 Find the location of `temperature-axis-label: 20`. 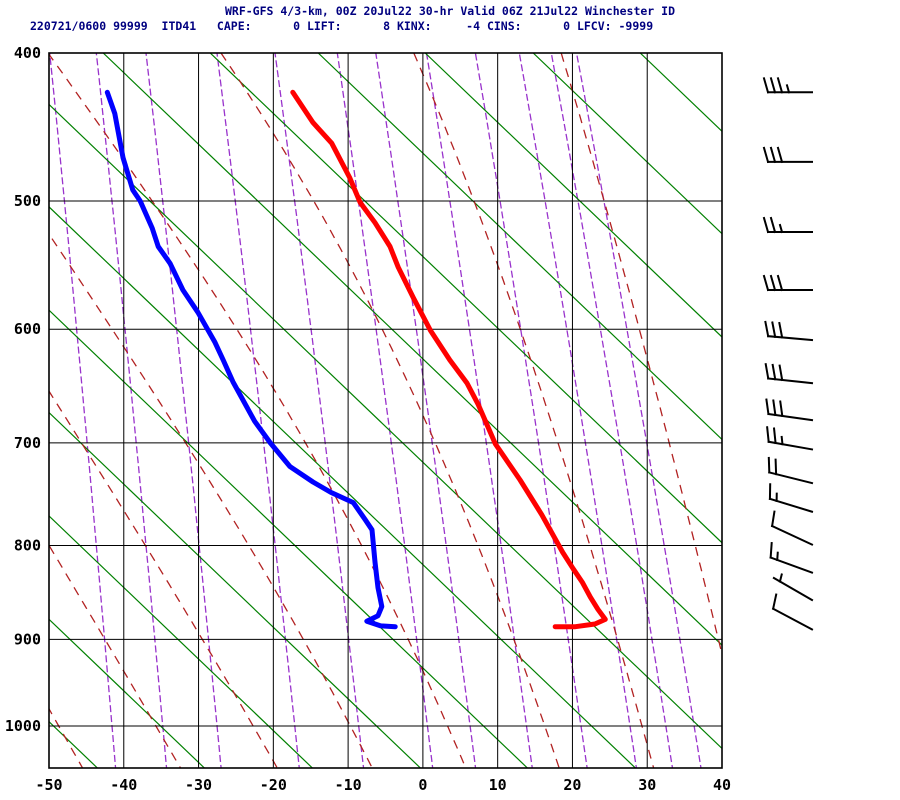

temperature-axis-label: 20 is located at coordinates (572, 785).